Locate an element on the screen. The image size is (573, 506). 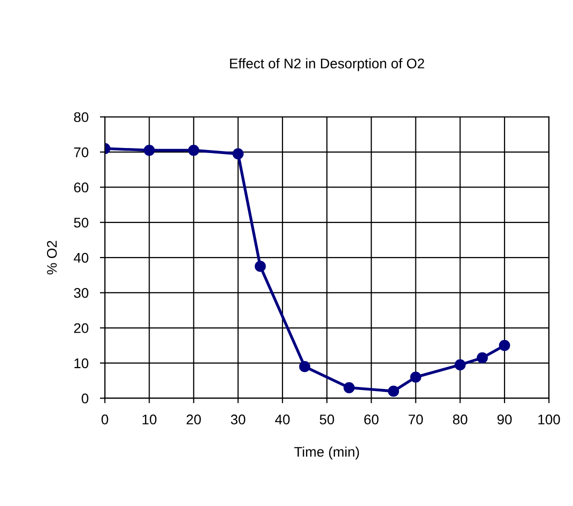
x-tick-label: 80 is located at coordinates (460, 419).